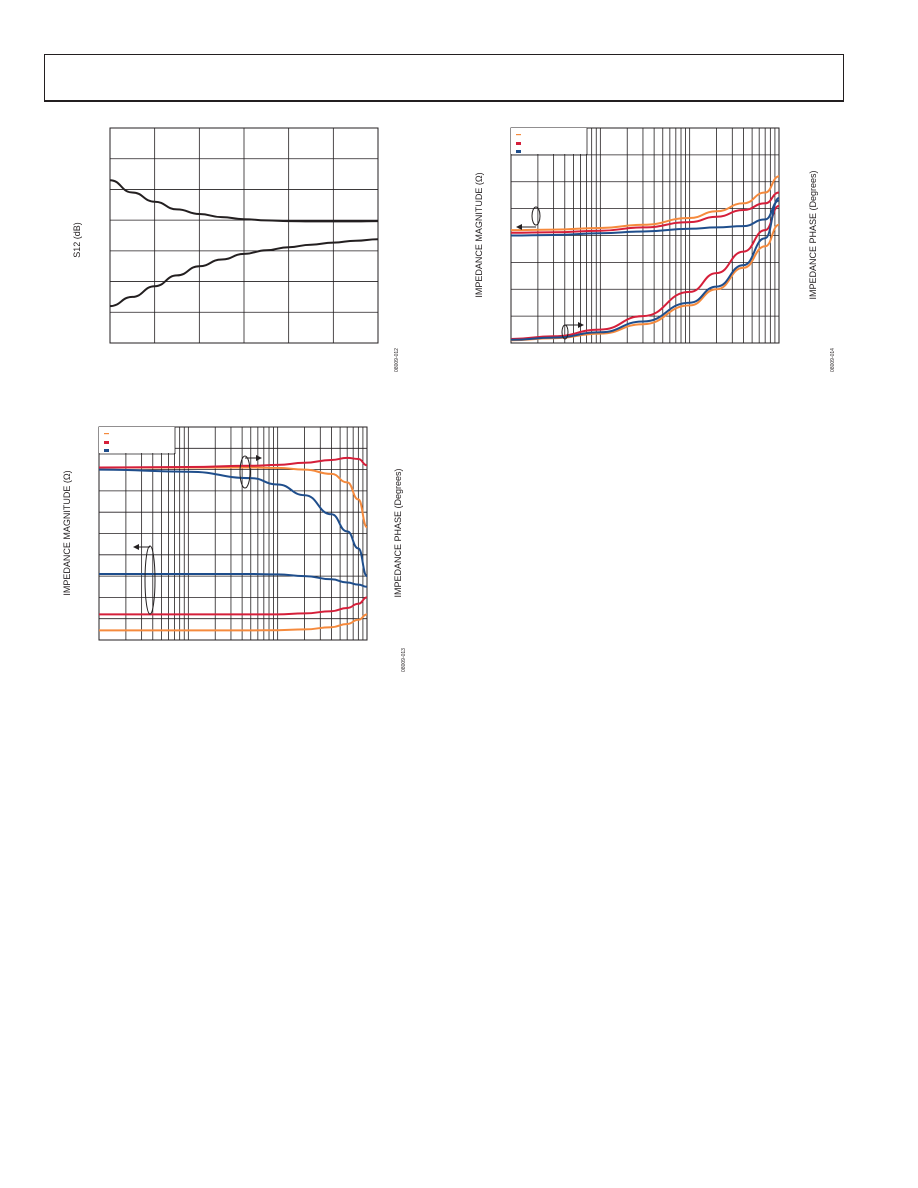 The image size is (918, 1188). I want to click on impedance-right-plot-frame, so click(645, 235).